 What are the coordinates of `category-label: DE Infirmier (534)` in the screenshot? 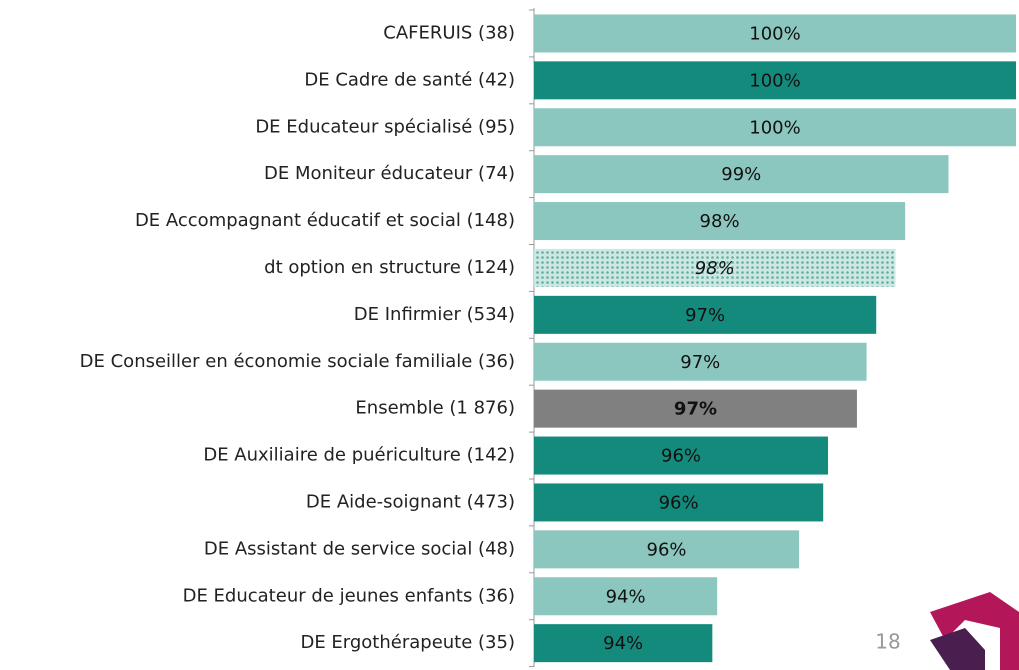 It's located at (434, 314).